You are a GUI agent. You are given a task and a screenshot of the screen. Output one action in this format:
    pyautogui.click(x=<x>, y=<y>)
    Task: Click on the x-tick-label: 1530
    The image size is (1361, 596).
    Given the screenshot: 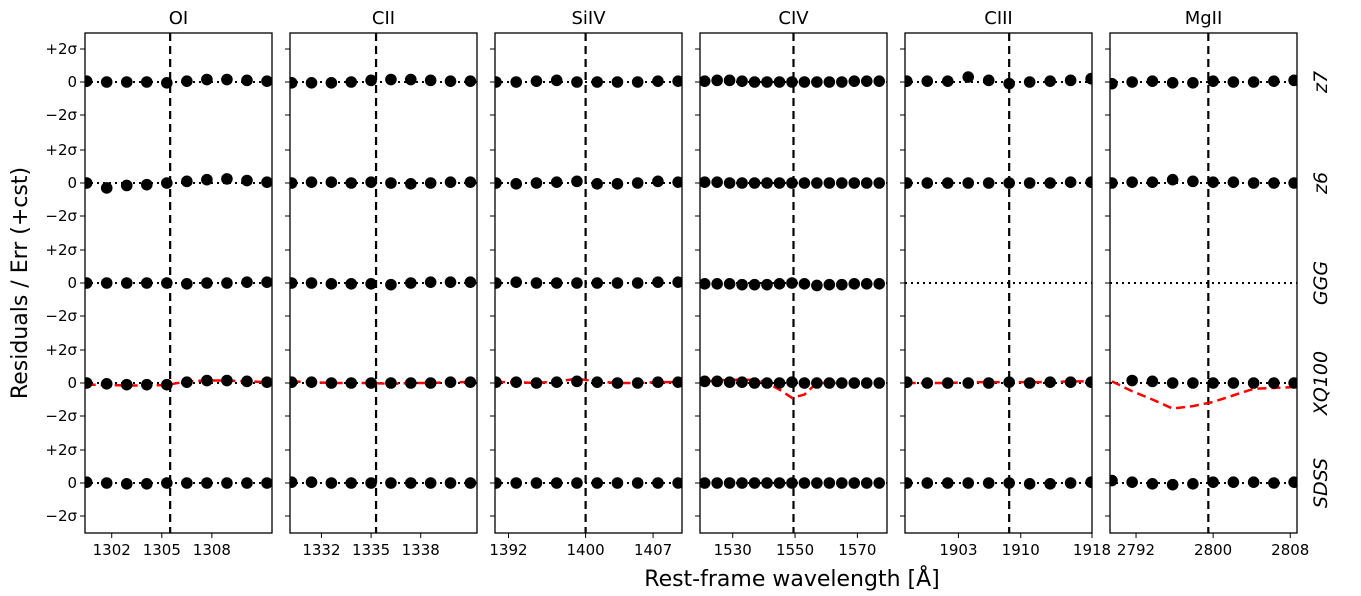 What is the action you would take?
    pyautogui.click(x=733, y=550)
    